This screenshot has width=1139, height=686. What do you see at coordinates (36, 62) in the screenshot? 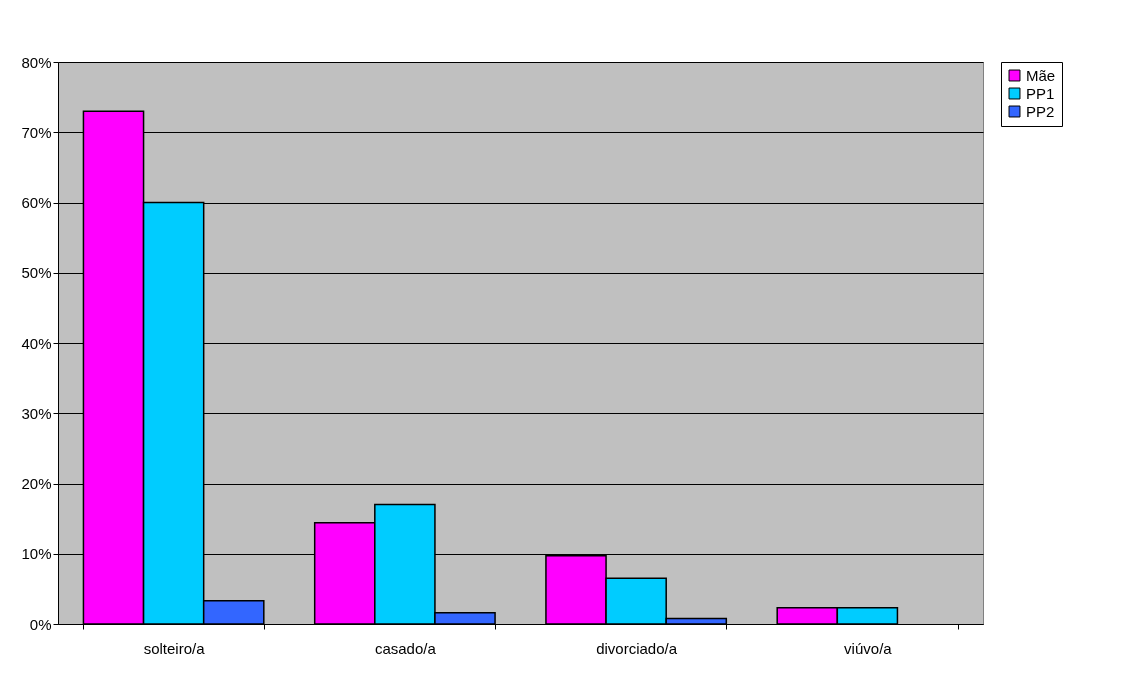
I see `y-tick-label: 80%` at bounding box center [36, 62].